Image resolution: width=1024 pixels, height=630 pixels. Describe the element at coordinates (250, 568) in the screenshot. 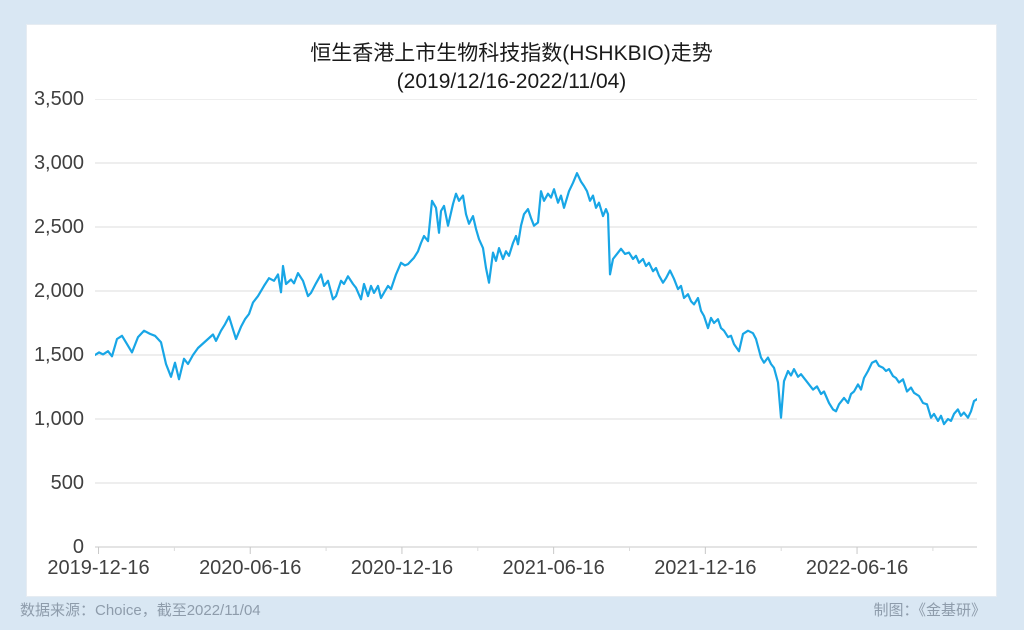

I see `x-axis-label: 2020-06-16` at that location.